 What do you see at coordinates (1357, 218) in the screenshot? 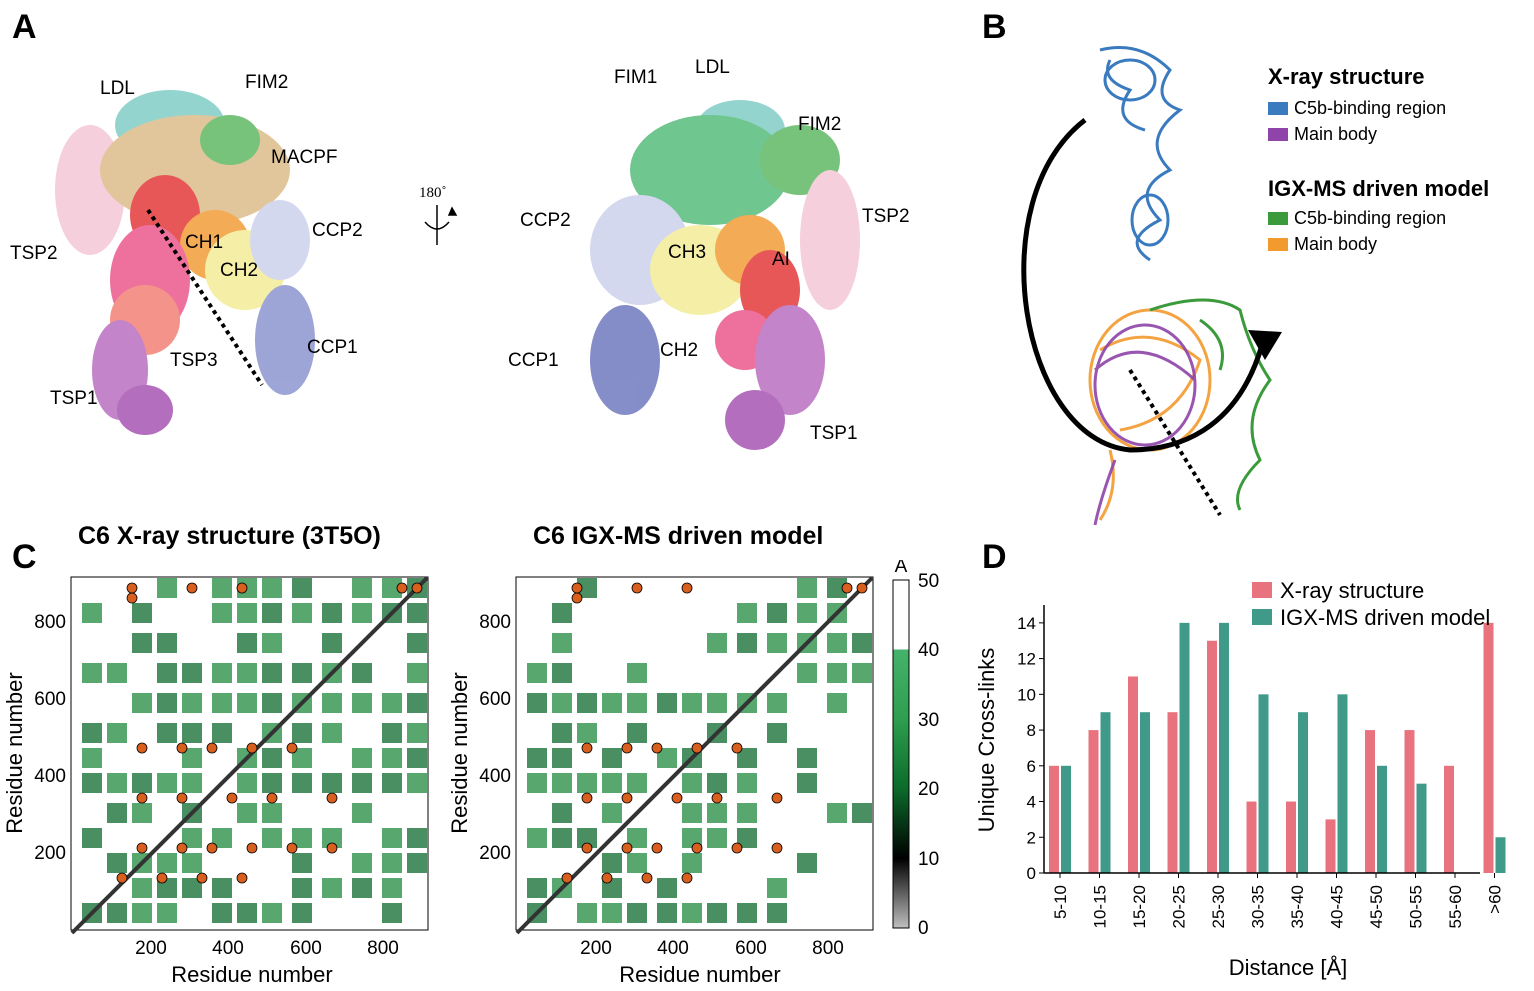
I see `model-legend-item-c5b: C5b-binding region` at bounding box center [1357, 218].